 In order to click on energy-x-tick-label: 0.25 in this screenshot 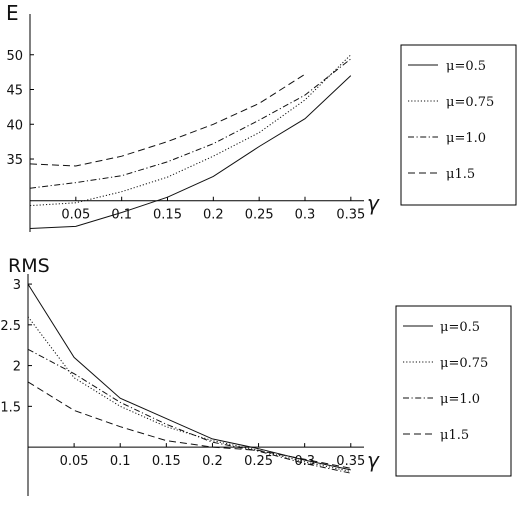, I will do `click(259, 215)`.